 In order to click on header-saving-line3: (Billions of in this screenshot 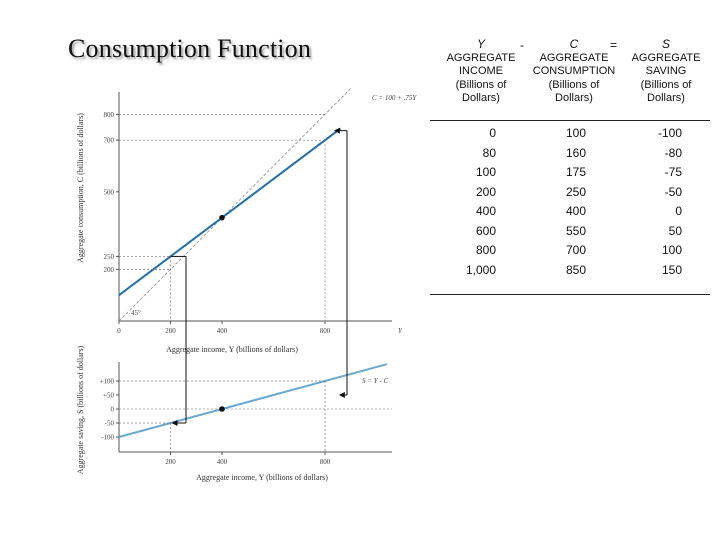, I will do `click(666, 84)`.